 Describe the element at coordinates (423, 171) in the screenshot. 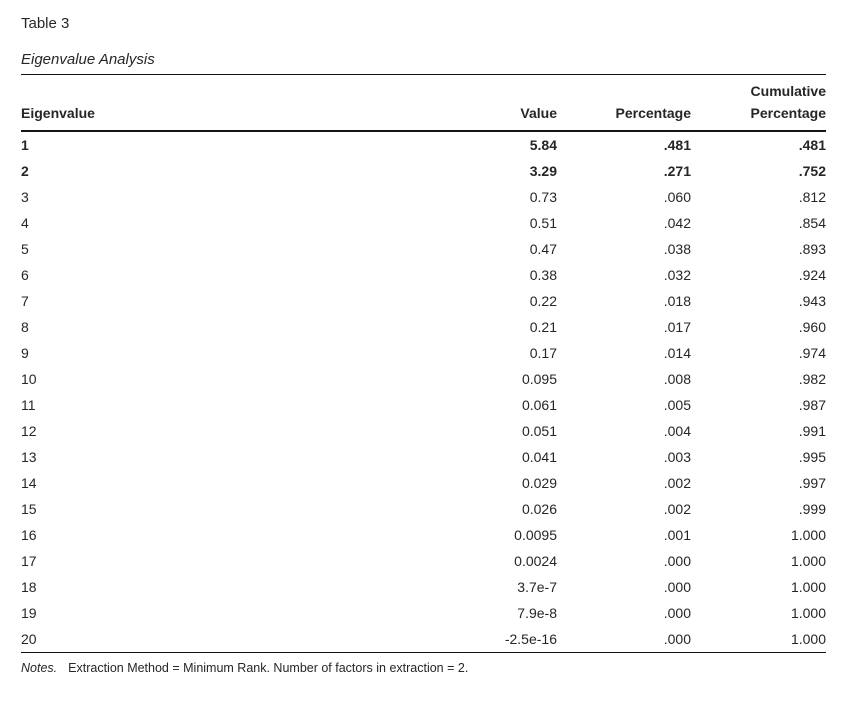

I see `table-row: 2 3.29 .271 .752` at that location.